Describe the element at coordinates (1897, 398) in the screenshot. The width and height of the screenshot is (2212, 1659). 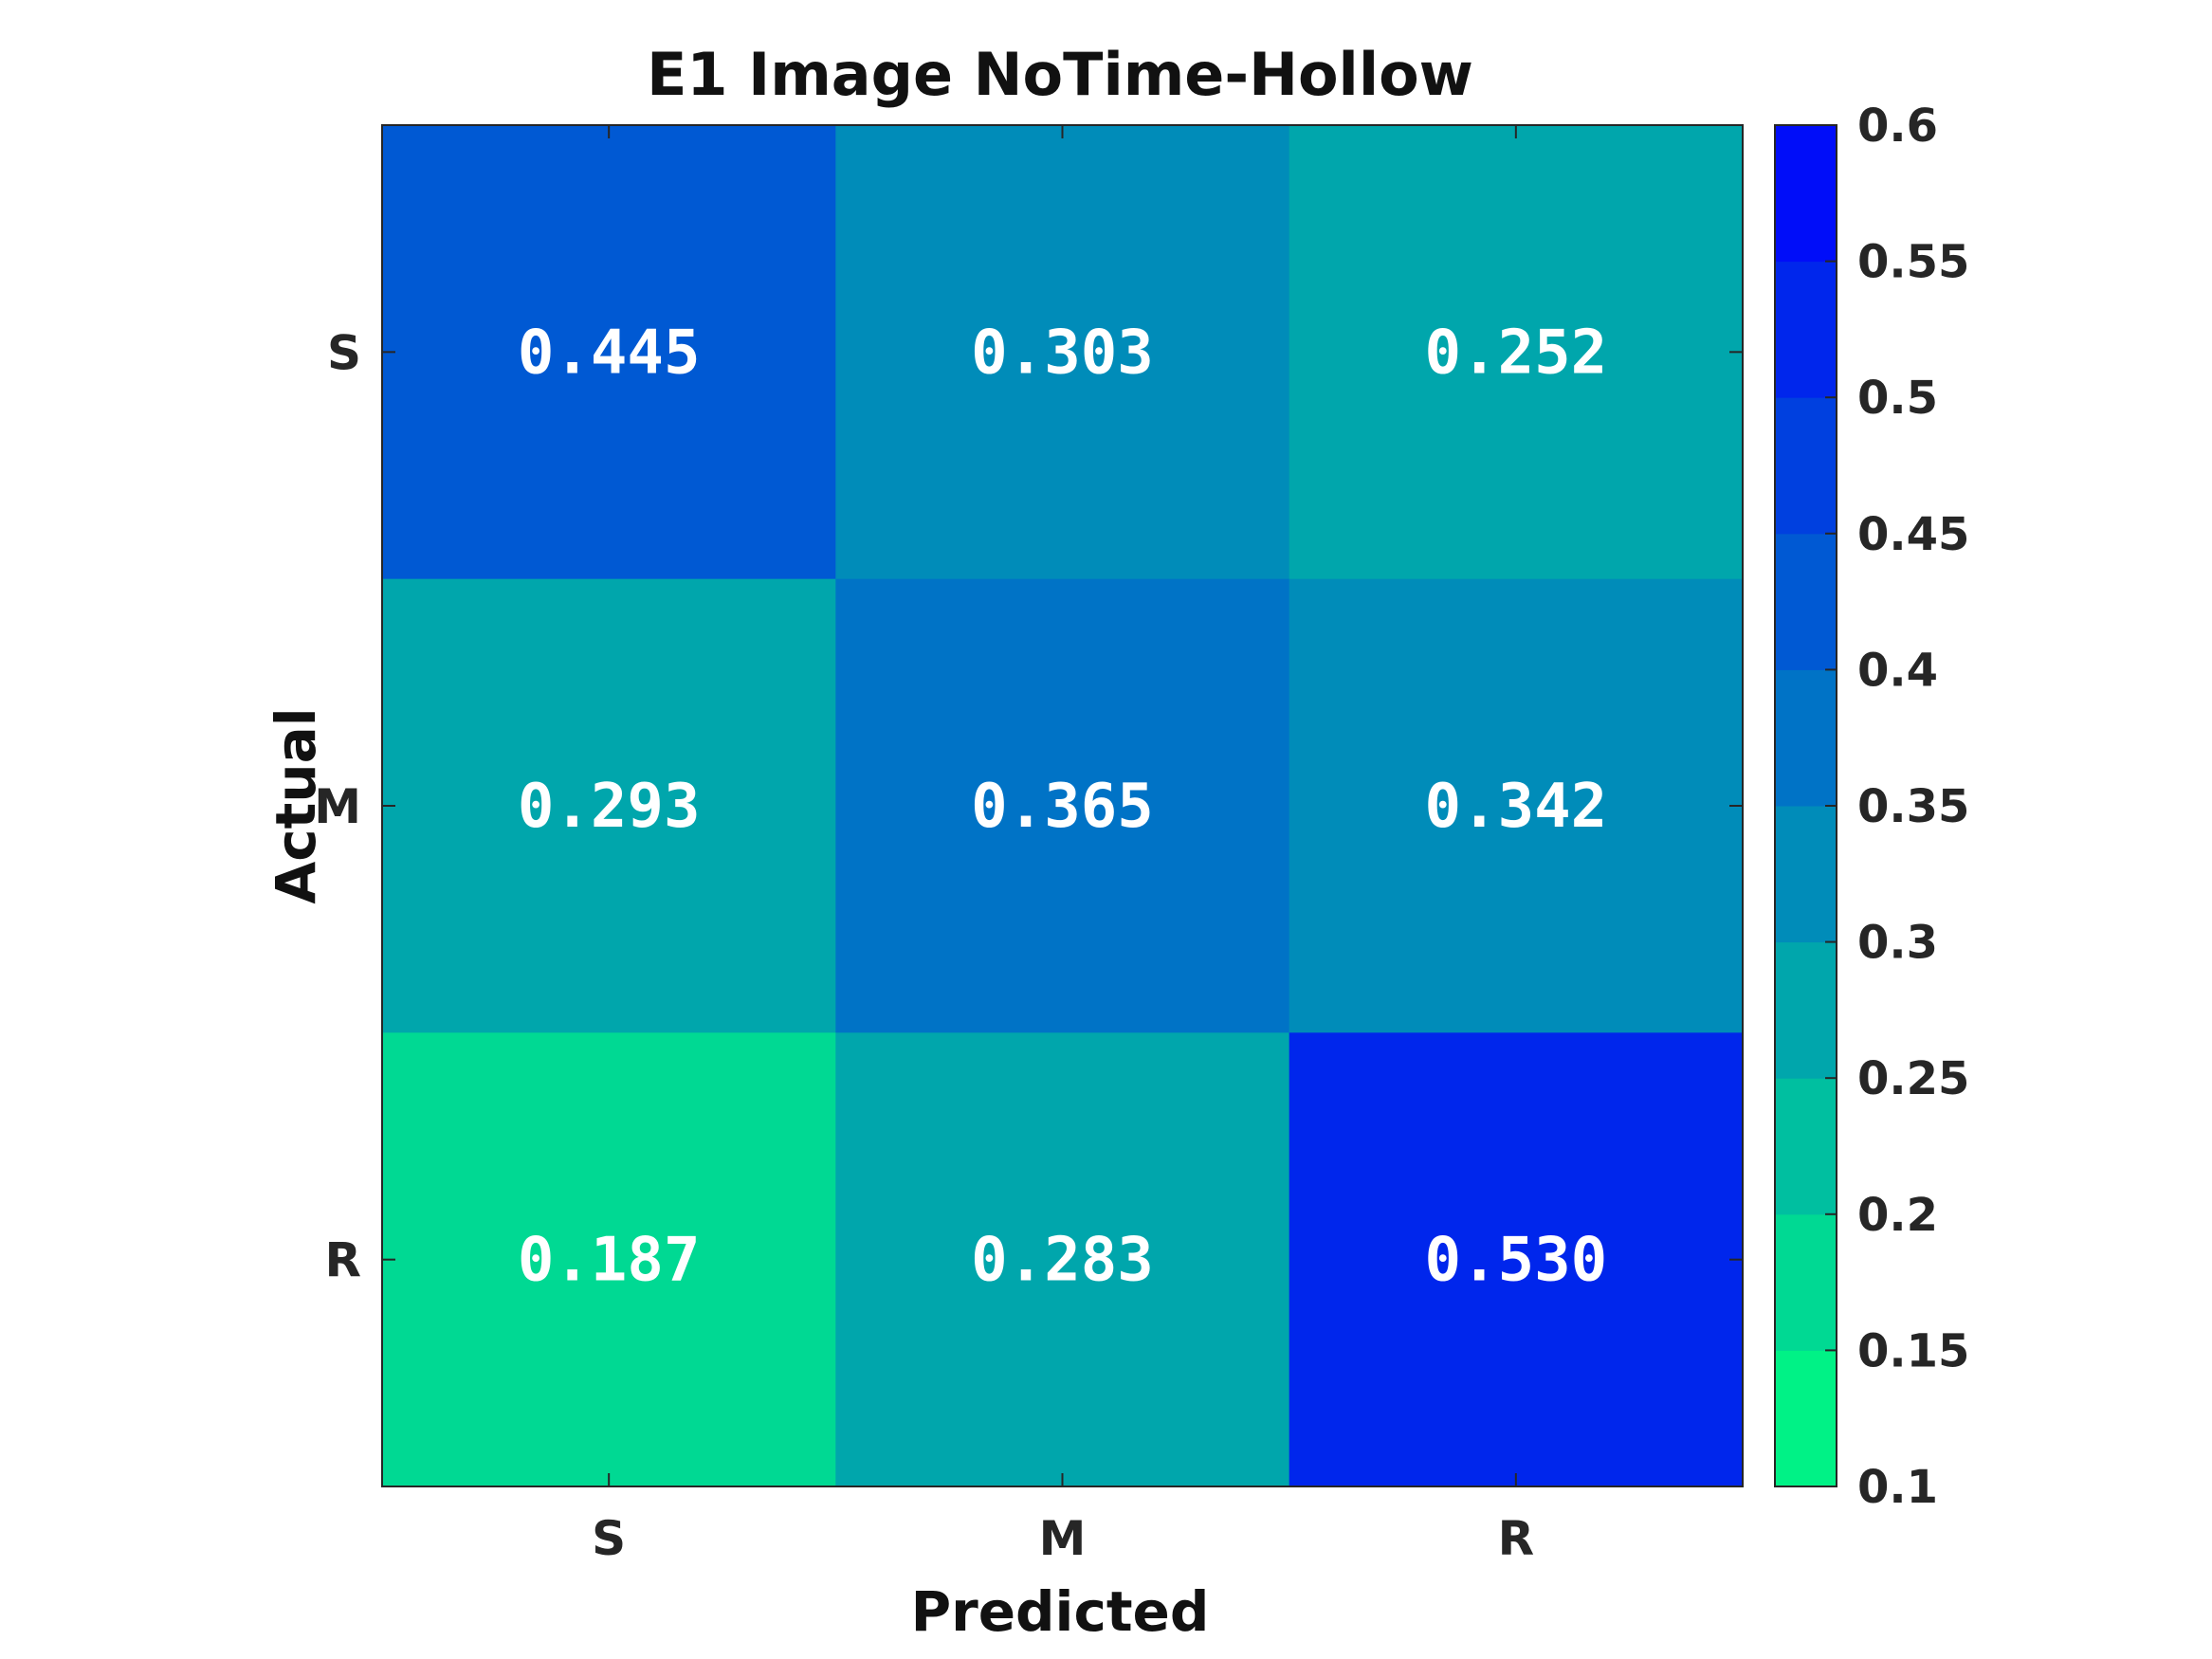
I see `colorbar-tick-label: 0.5` at that location.